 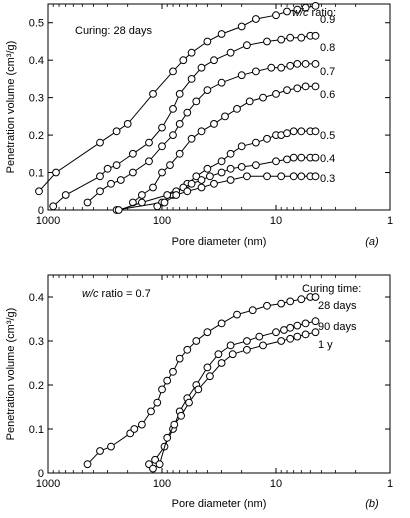 What do you see at coordinates (241, 400) in the screenshot?
I see `series-1-y: 1 y` at bounding box center [241, 400].